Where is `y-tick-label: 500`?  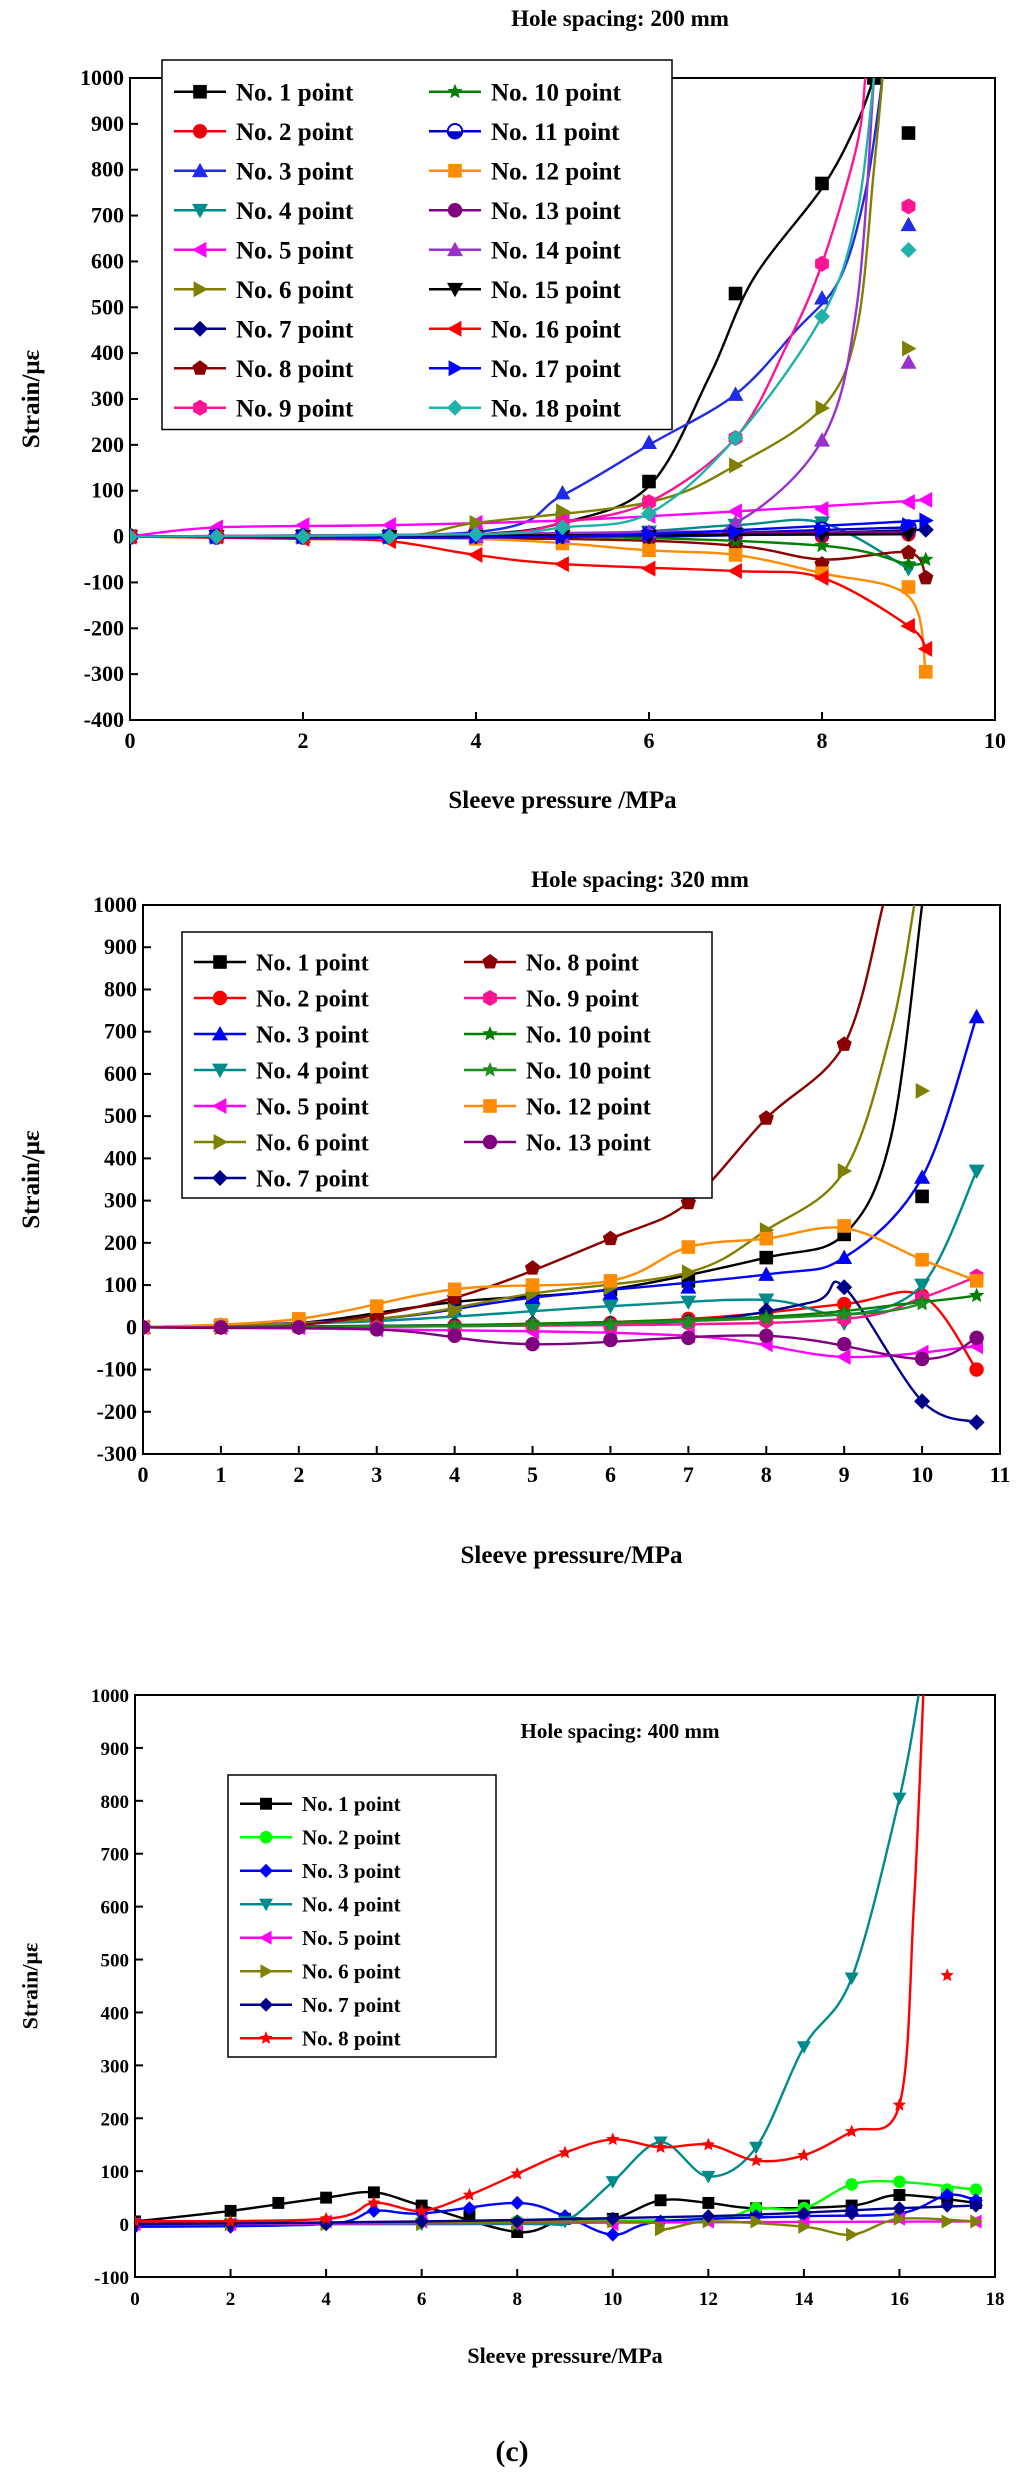 y-tick-label: 500 is located at coordinates (115, 1961).